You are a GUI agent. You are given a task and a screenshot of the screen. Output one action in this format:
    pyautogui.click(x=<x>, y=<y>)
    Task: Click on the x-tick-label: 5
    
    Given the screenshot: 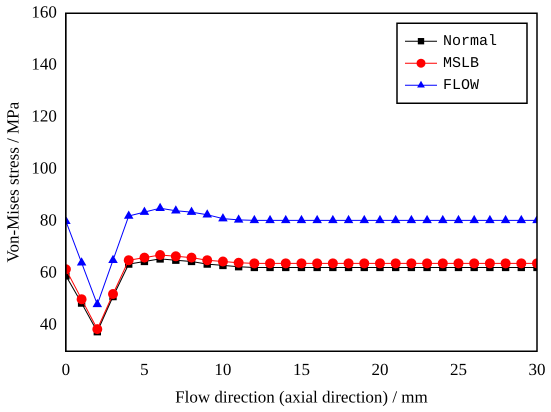 What is the action you would take?
    pyautogui.click(x=144, y=369)
    